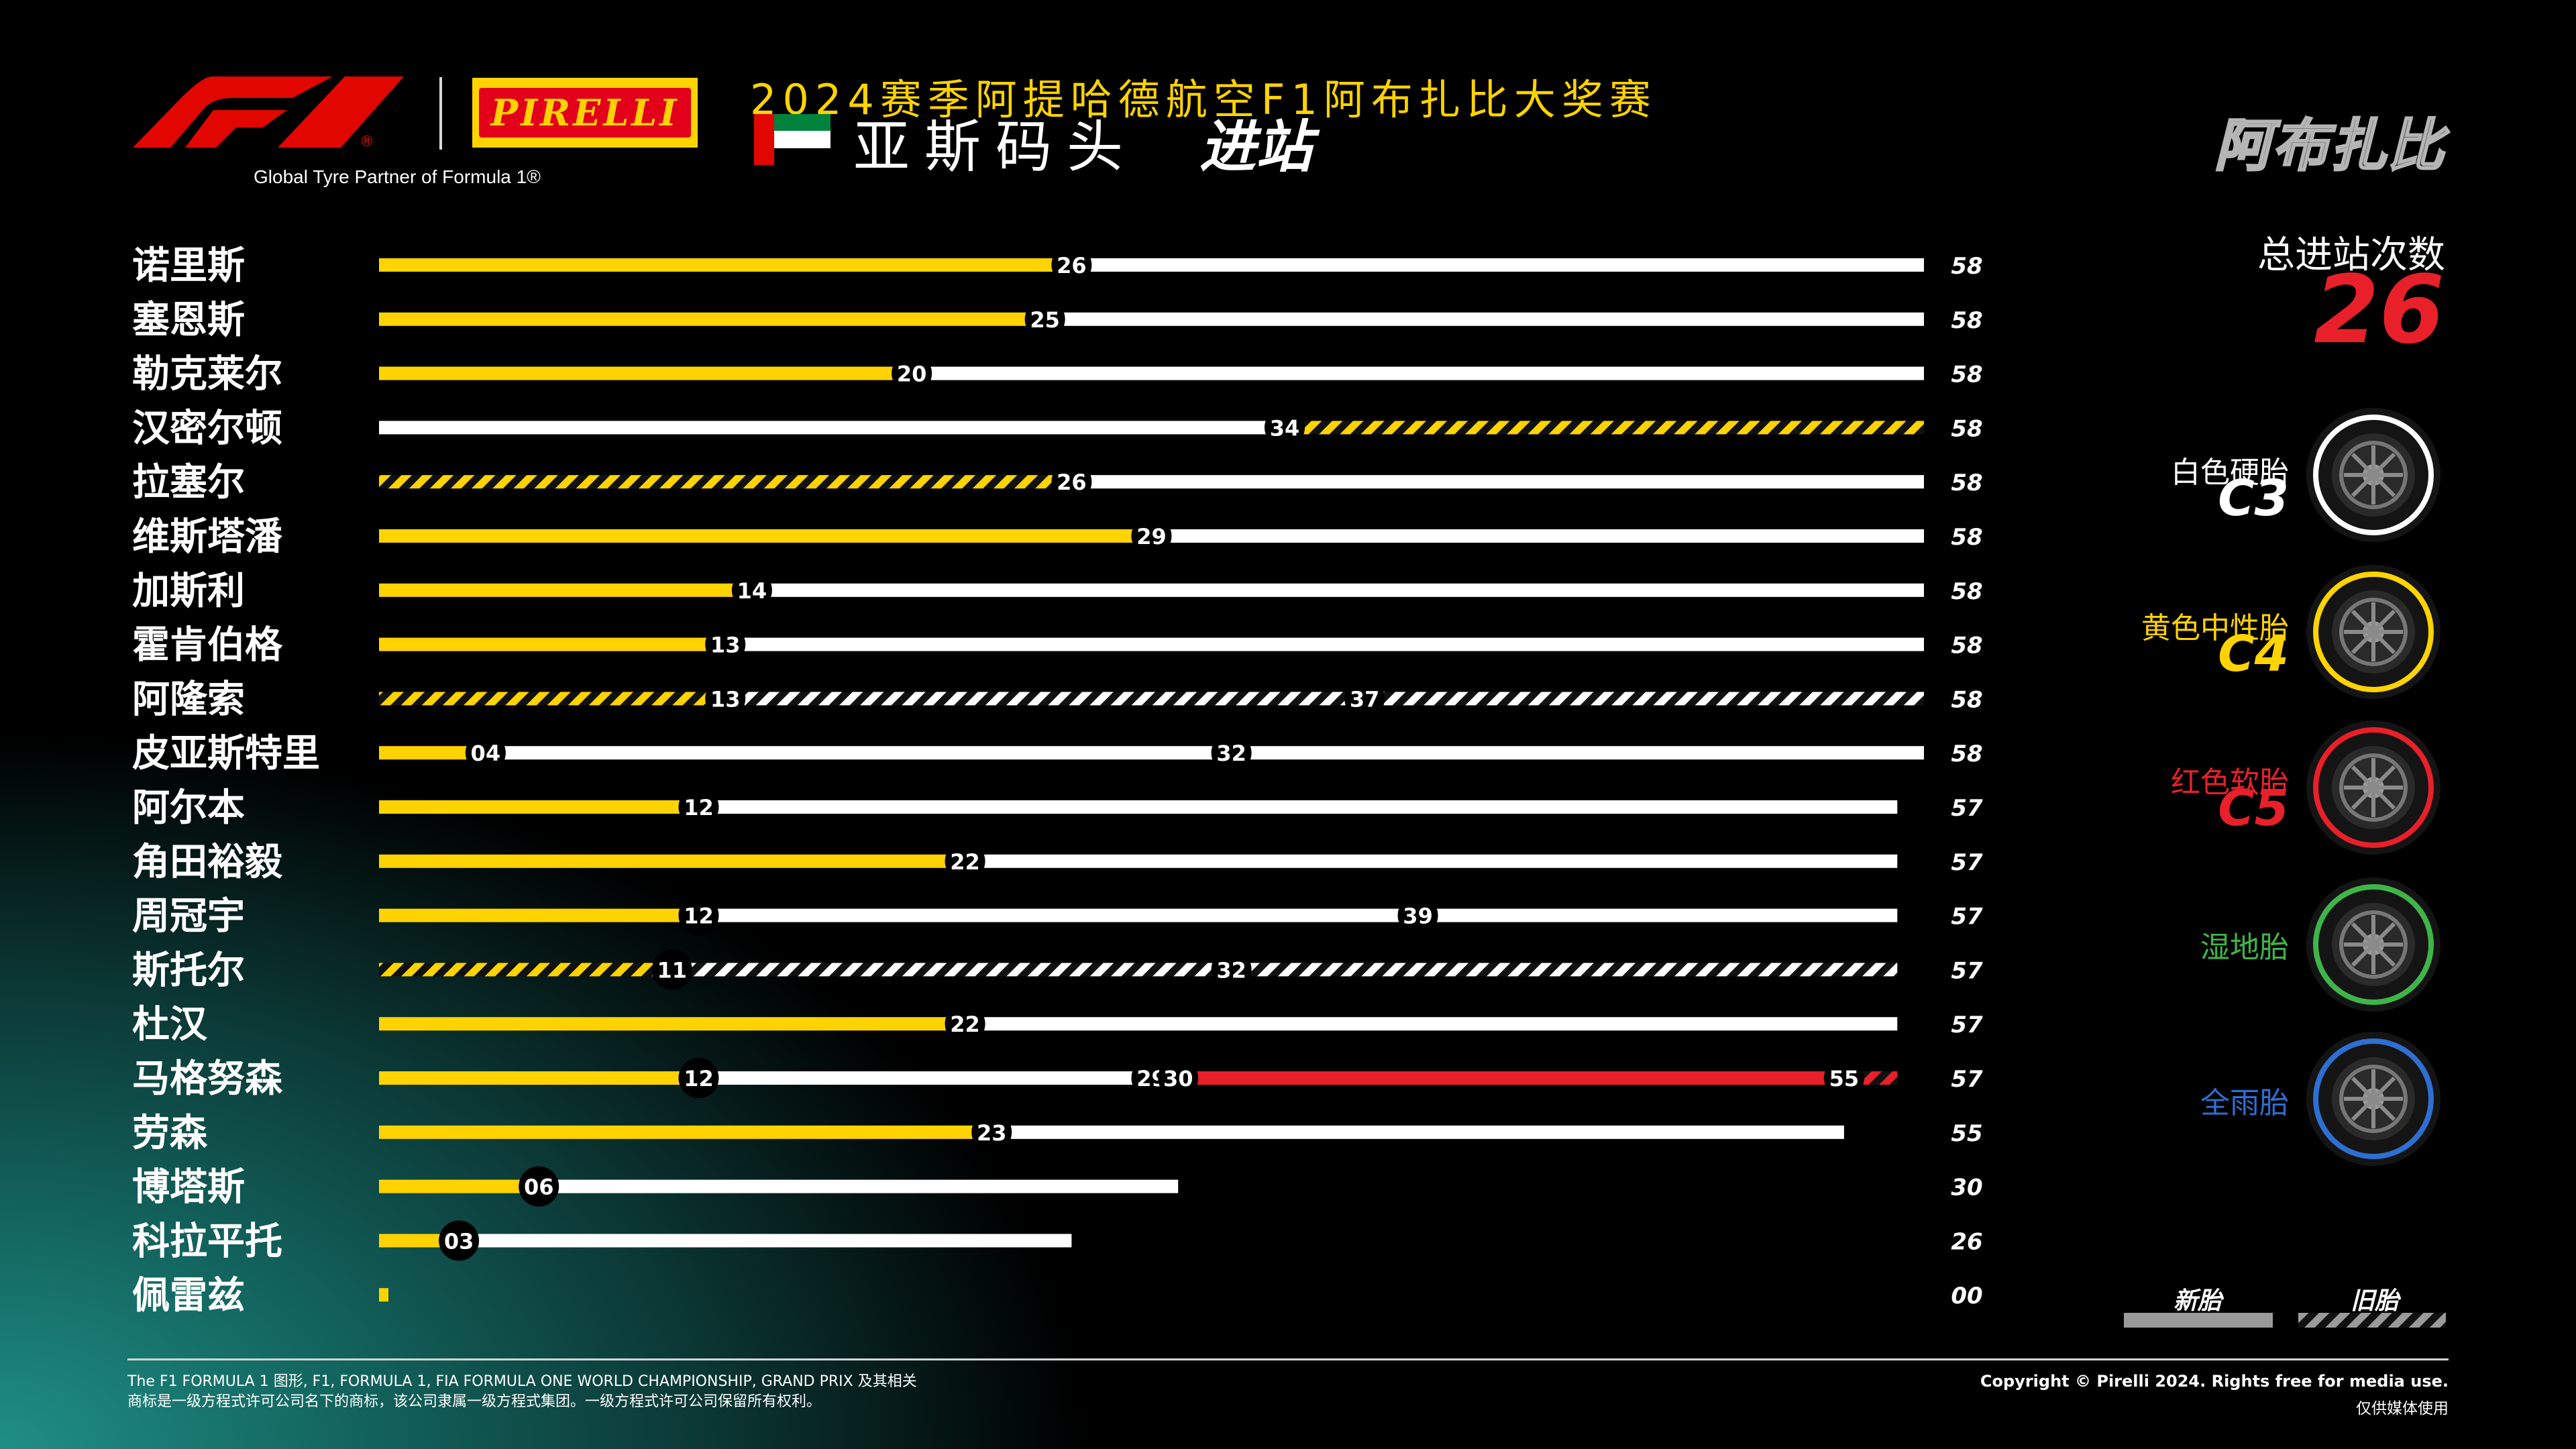  I want to click on driver-row: 拉塞尔 26 58, so click(1057, 482).